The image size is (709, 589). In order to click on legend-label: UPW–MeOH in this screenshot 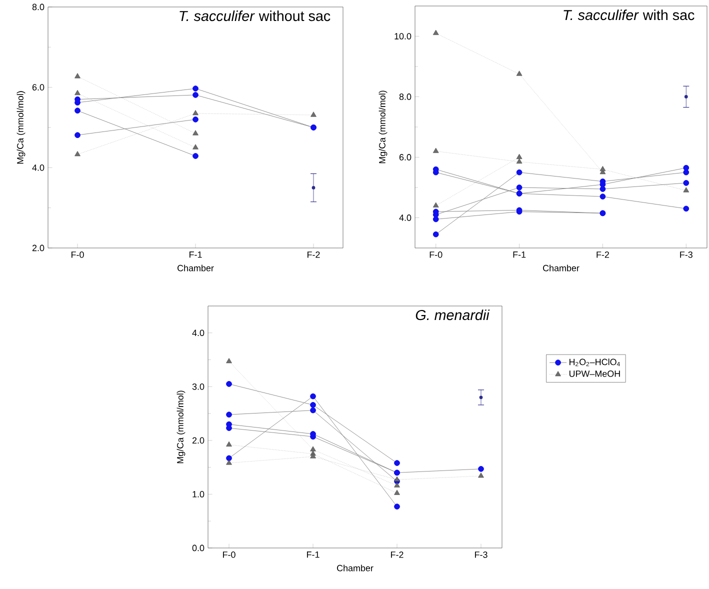, I will do `click(594, 373)`.